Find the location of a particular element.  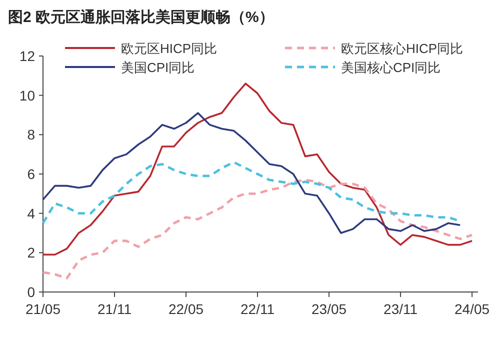

y-tick-label: 8 is located at coordinates (31, 134).